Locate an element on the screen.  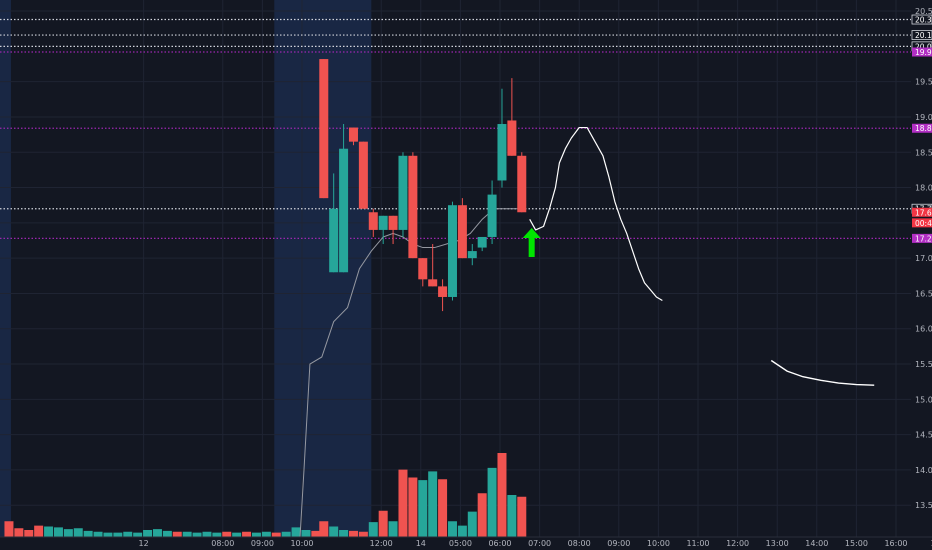
time-tick-label: 09:00 is located at coordinates (618, 543).